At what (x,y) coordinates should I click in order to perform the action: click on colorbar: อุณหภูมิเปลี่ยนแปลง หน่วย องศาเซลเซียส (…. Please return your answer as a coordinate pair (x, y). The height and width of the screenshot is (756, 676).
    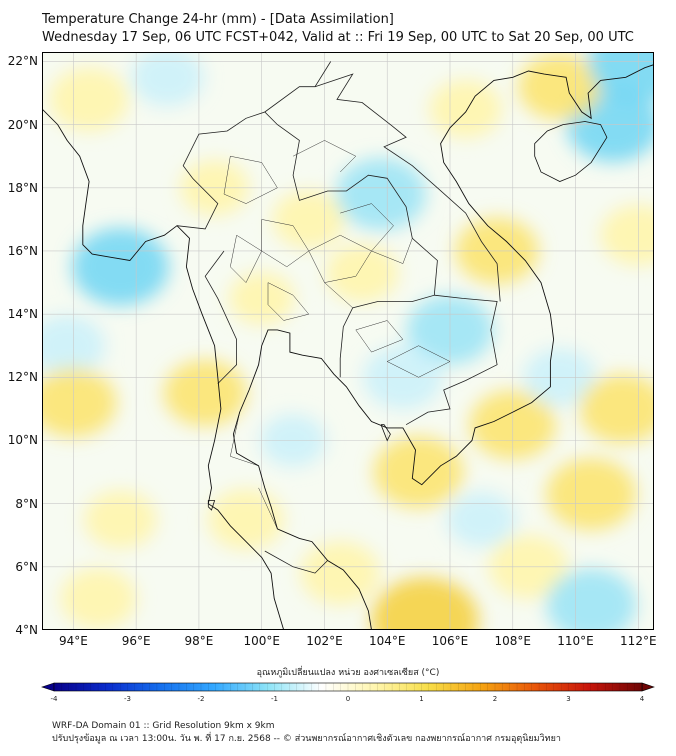
    Looking at the image, I should click on (348, 684).